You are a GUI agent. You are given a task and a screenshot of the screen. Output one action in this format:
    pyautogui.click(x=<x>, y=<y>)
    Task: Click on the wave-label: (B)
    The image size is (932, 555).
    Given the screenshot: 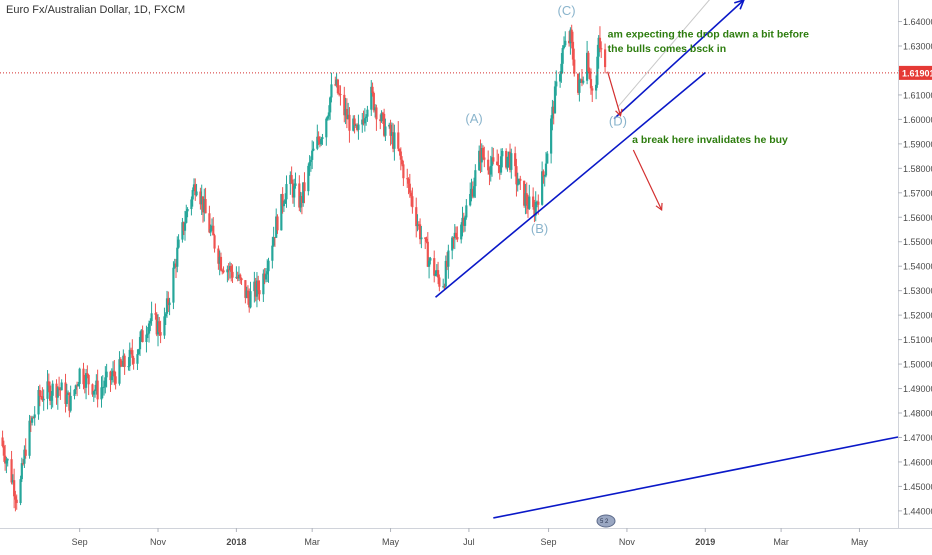 What is the action you would take?
    pyautogui.click(x=539, y=228)
    